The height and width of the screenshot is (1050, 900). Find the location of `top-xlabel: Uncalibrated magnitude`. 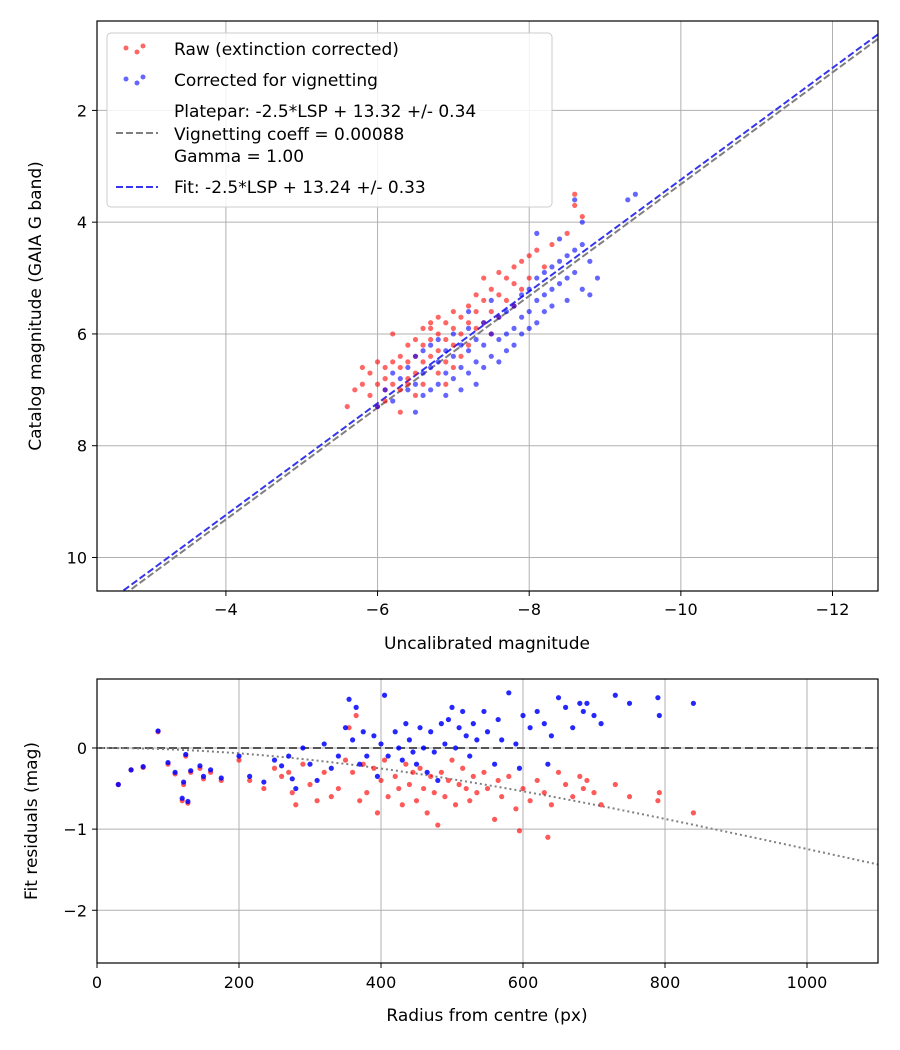

top-xlabel: Uncalibrated magnitude is located at coordinates (487, 644).